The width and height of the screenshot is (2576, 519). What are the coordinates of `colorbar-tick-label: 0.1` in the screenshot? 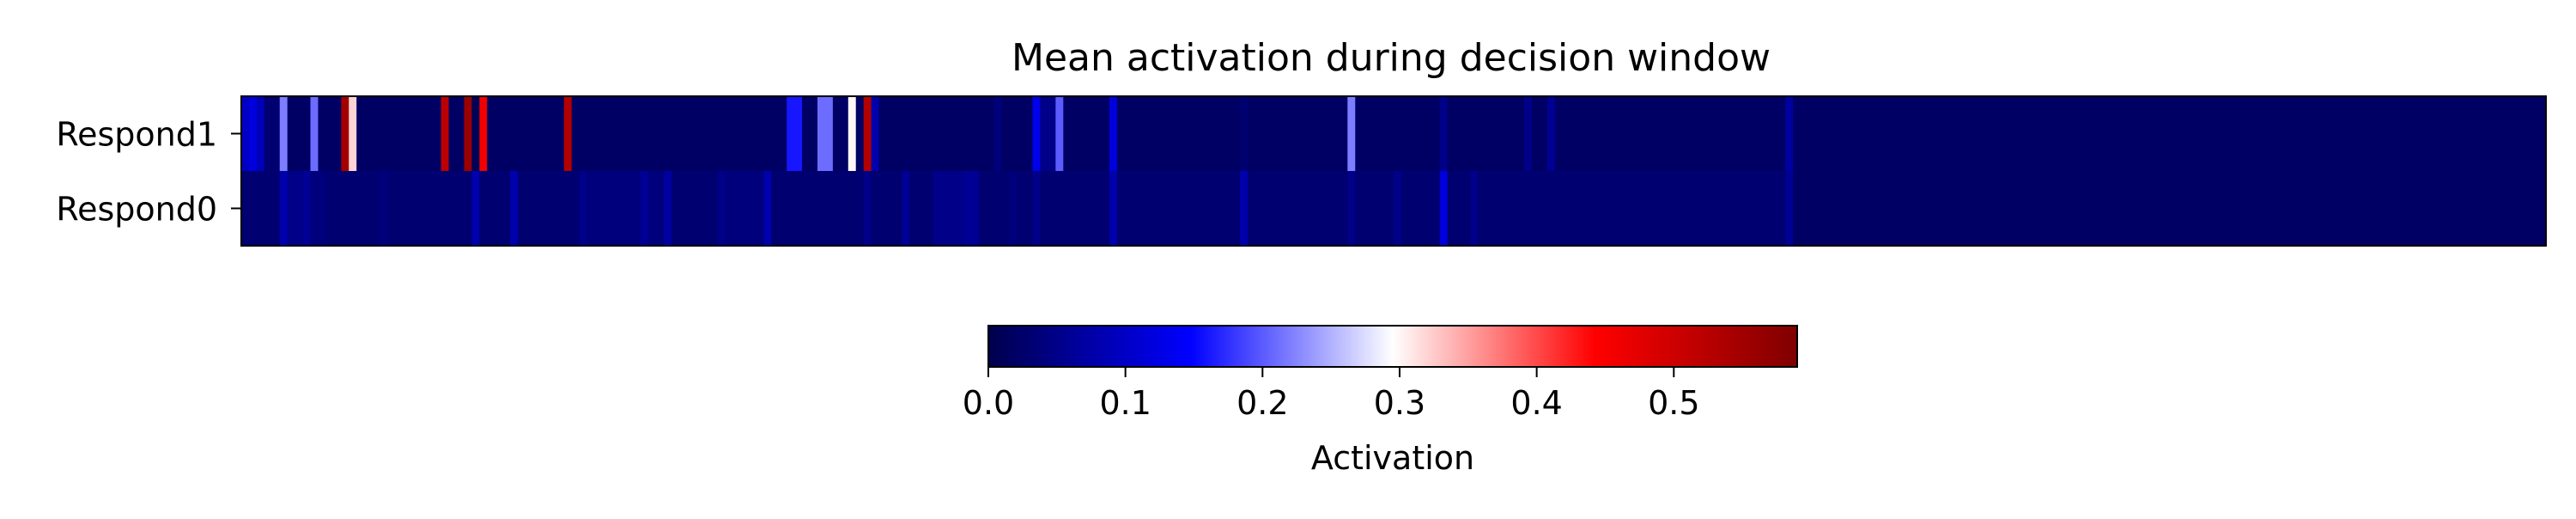 It's located at (1125, 403).